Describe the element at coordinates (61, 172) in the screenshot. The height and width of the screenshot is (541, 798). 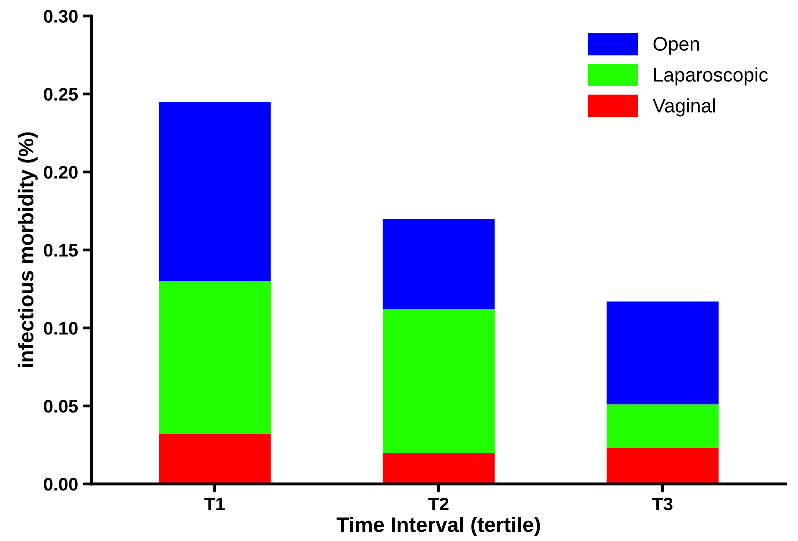
I see `y-tick-label: 0.20` at that location.